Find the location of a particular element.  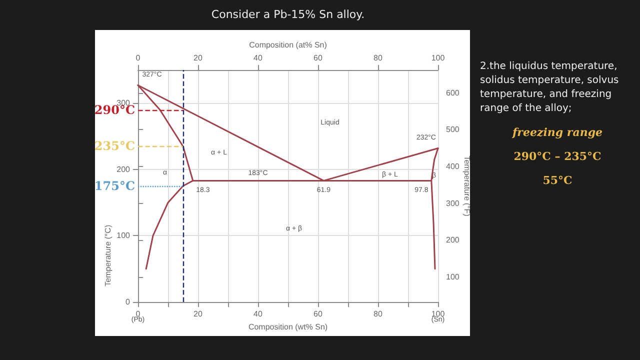

x2-tick-label: 60 is located at coordinates (318, 58).